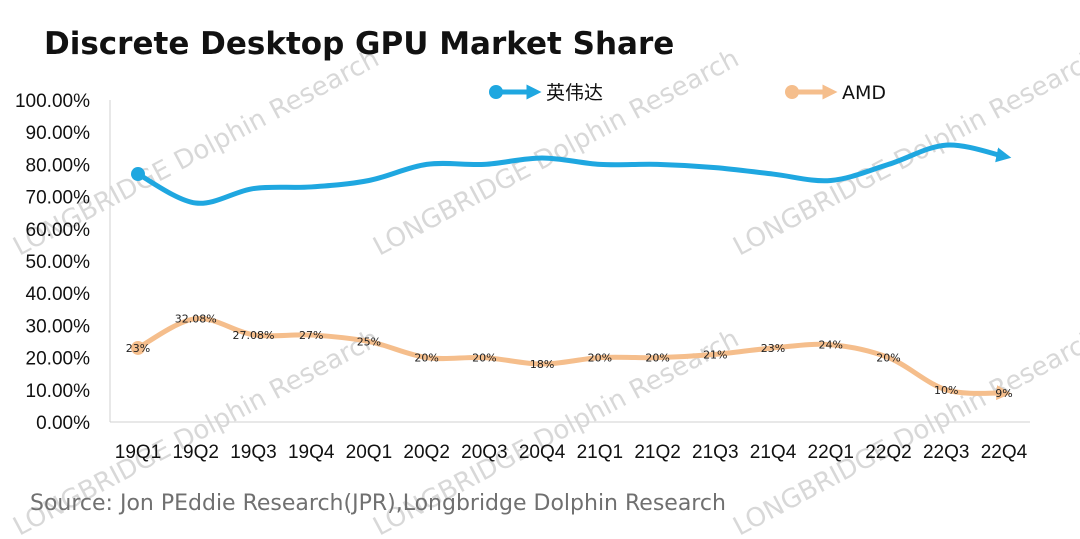 This screenshot has height=539, width=1080. Describe the element at coordinates (542, 452) in the screenshot. I see `x-tick-label: 20Q4` at that location.